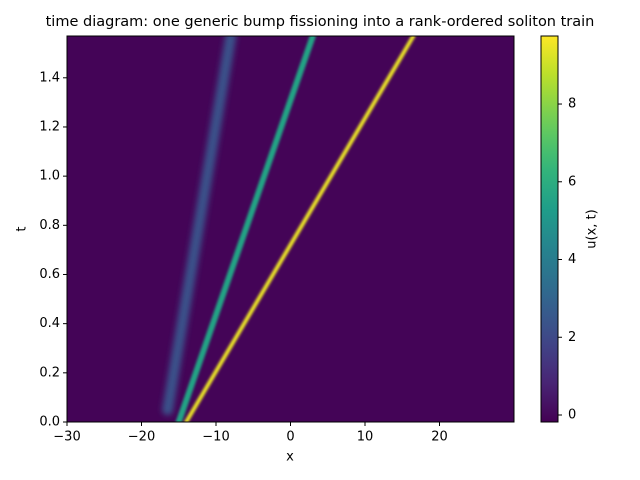 This screenshot has height=480, width=640. I want to click on colorbar-tick-label: 2, so click(572, 337).